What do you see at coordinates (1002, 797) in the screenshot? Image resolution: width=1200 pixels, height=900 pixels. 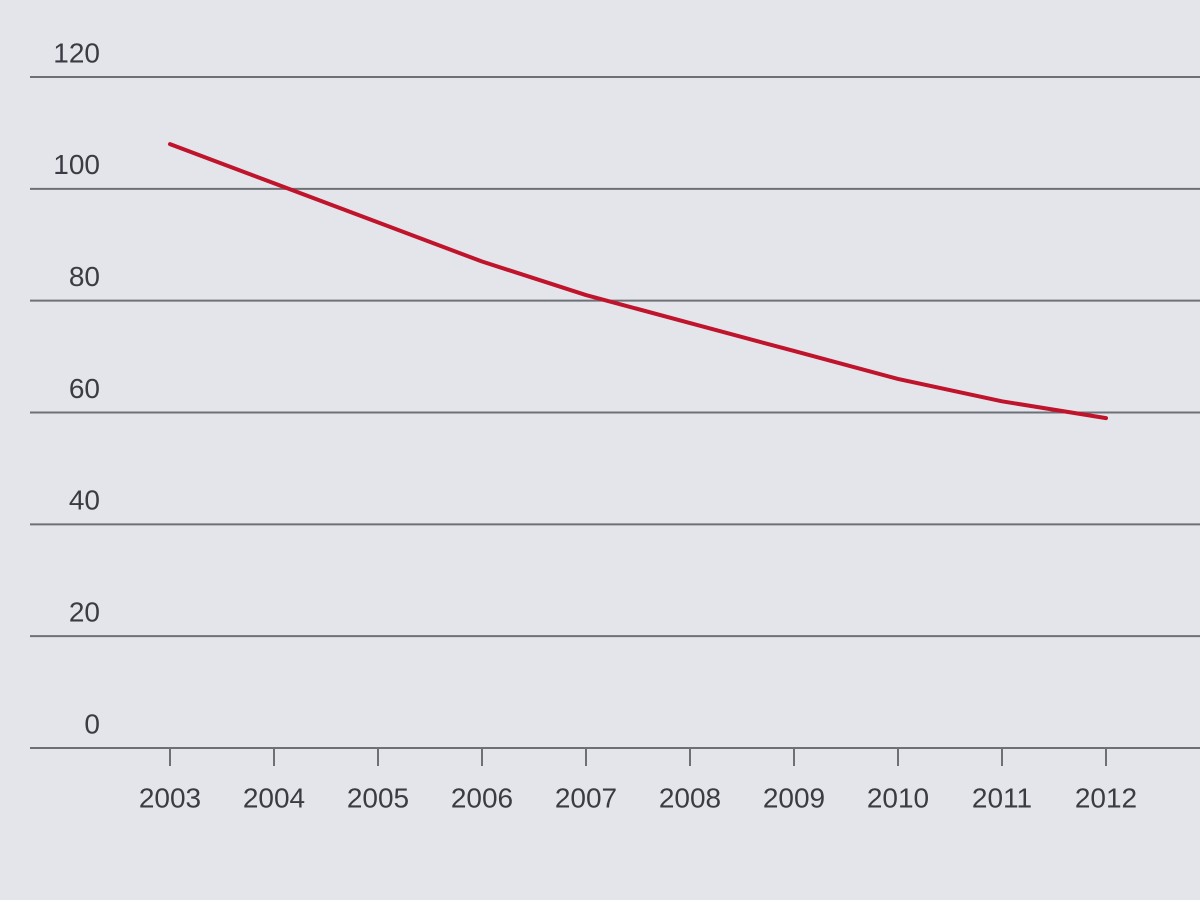 I see `x-tick-label: 2011` at bounding box center [1002, 797].